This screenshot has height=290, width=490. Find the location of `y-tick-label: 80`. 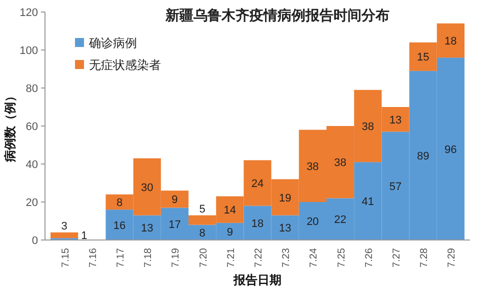

y-tick-label: 80 is located at coordinates (32, 89).